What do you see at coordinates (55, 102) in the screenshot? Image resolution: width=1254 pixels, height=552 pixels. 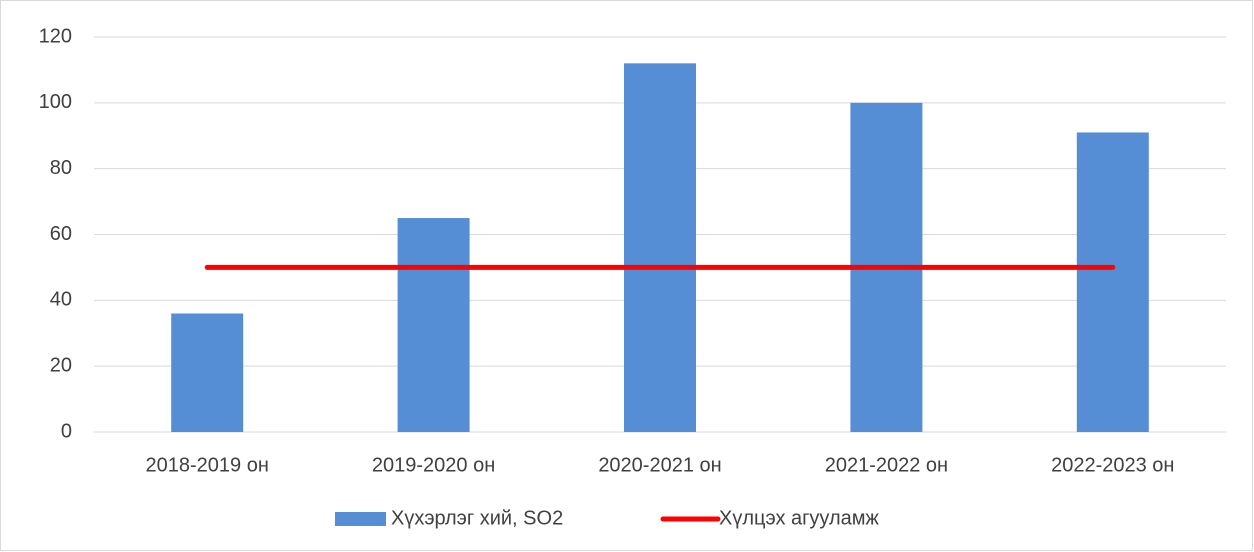 I see `y-tick-label: 100` at bounding box center [55, 102].